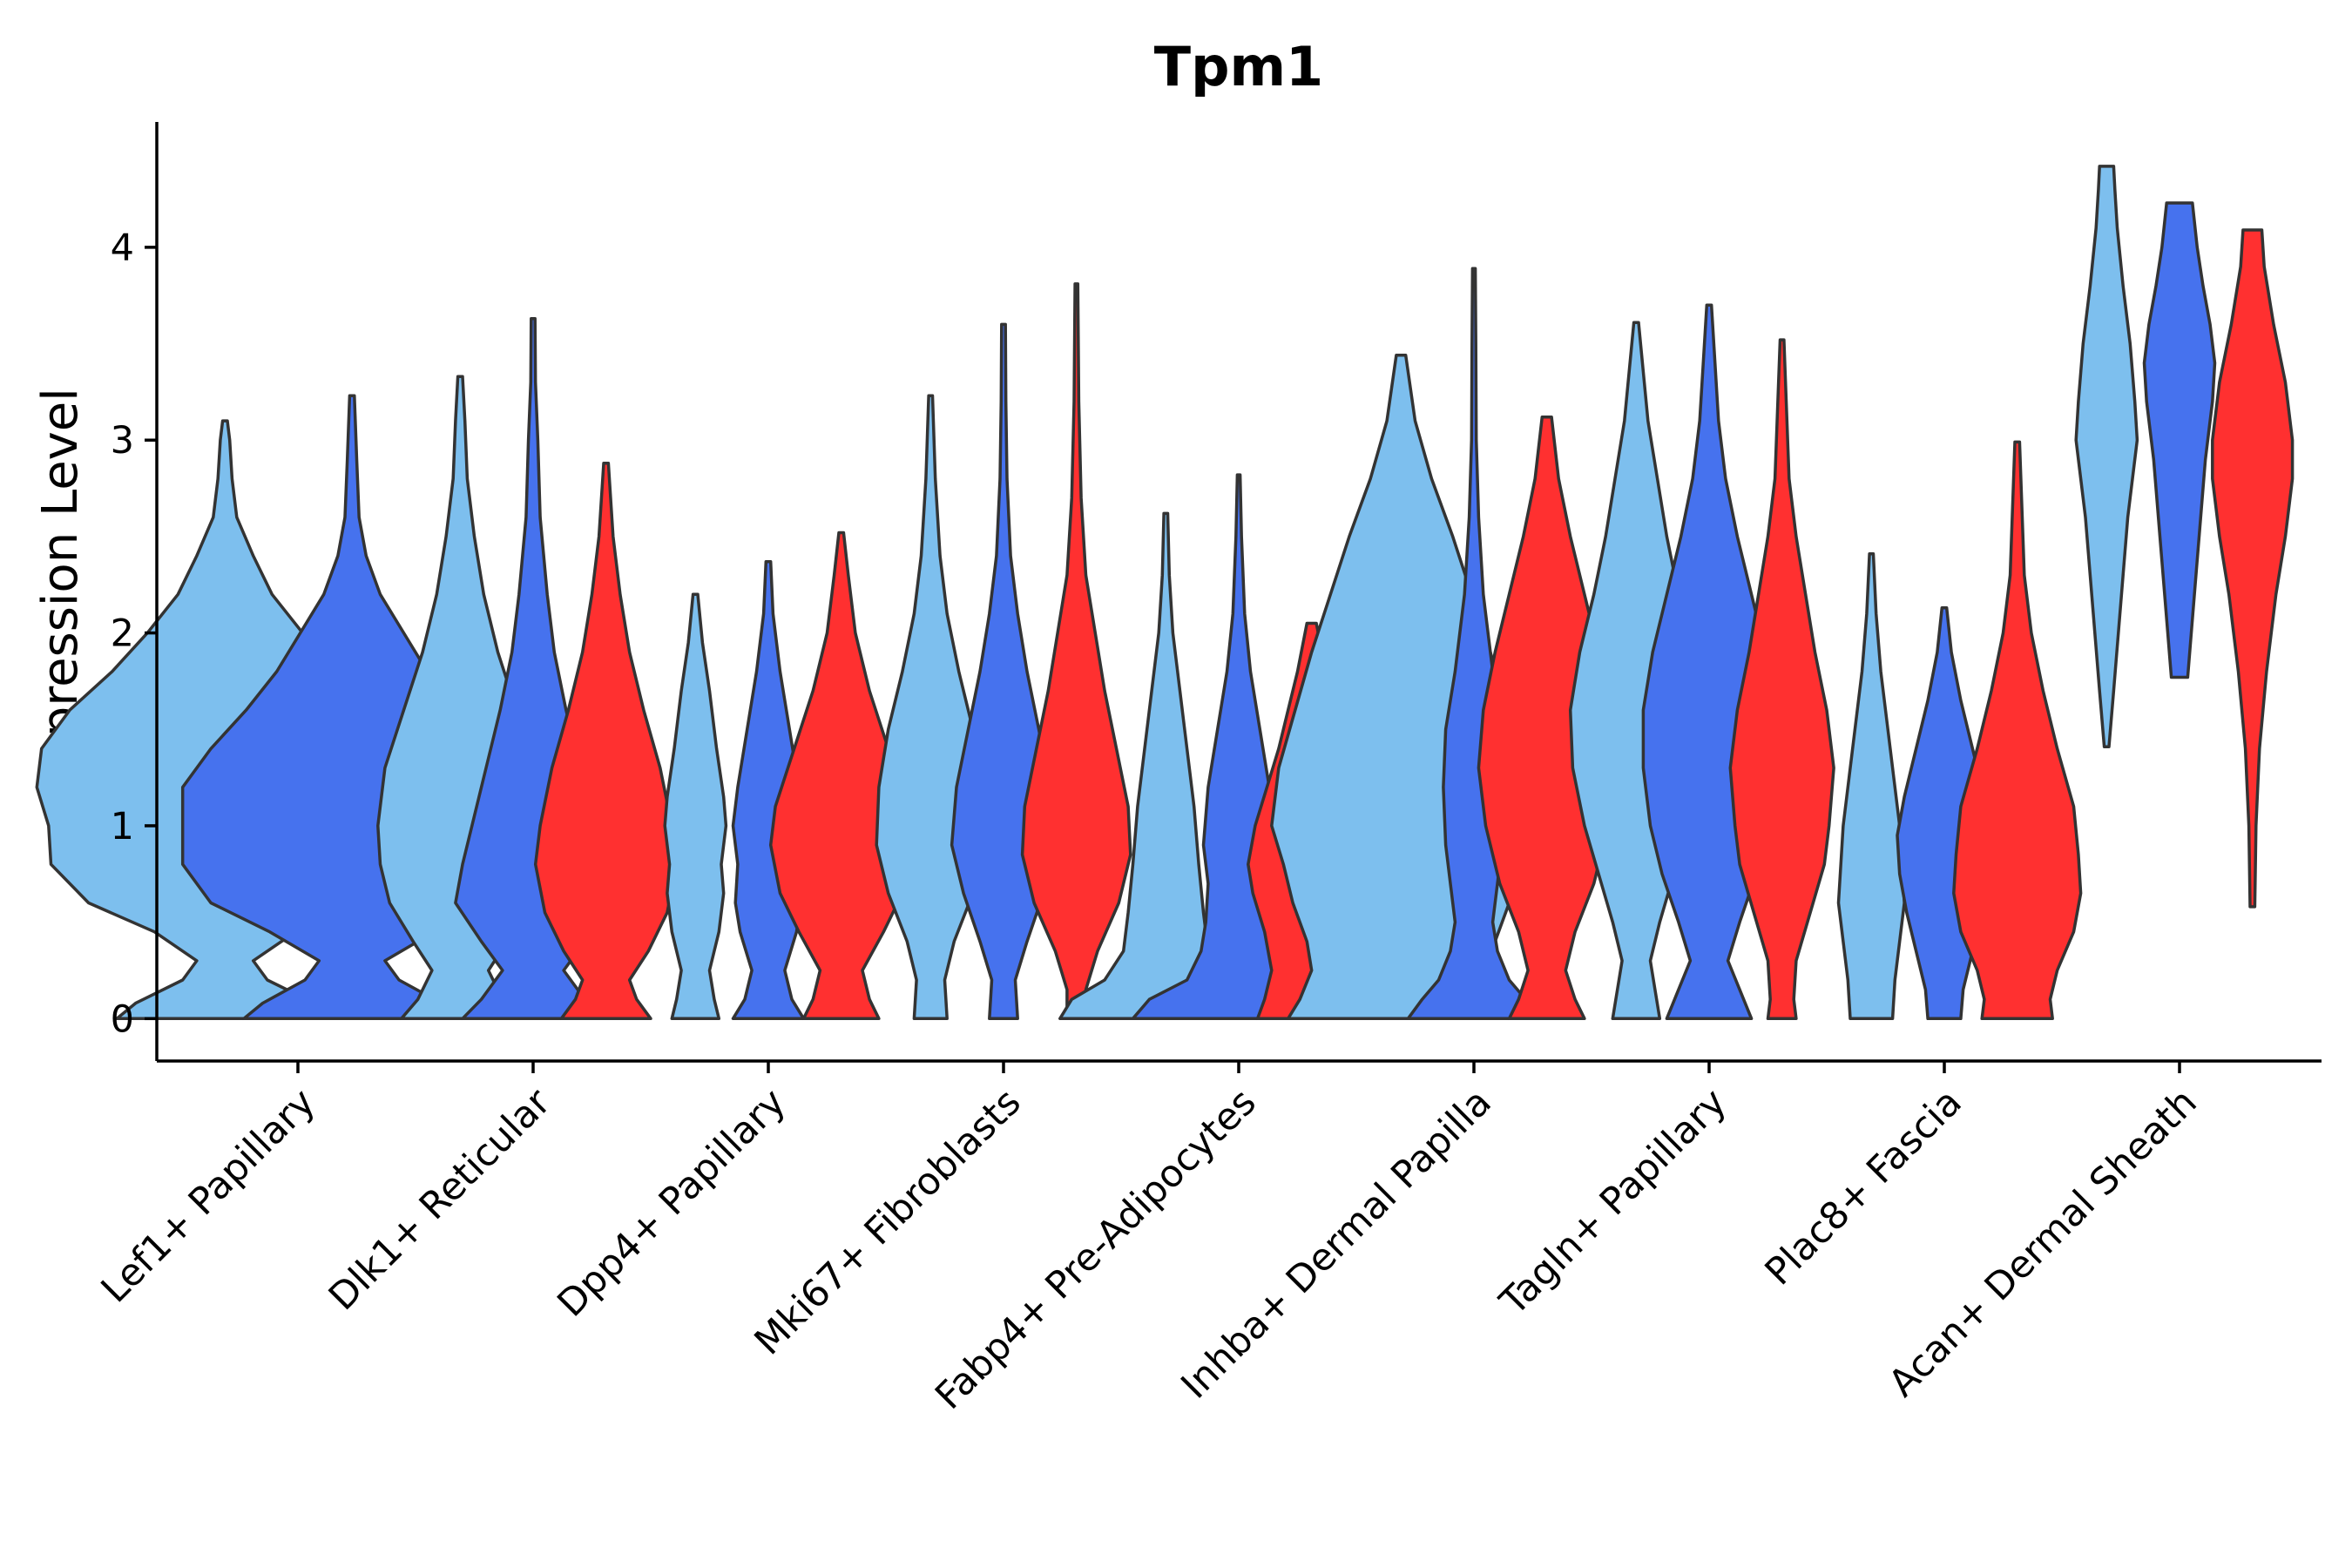 This screenshot has width=2352, height=1568. I want to click on violin-mki67-fibroblasts-light, so click(931, 707).